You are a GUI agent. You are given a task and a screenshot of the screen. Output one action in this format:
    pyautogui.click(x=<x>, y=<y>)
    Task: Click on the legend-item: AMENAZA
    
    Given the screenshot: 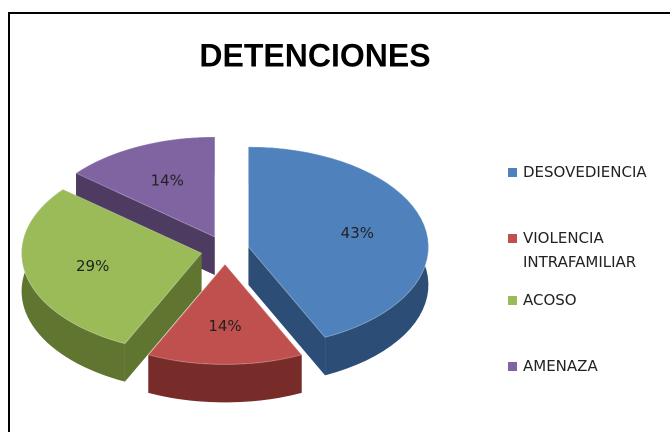 What is the action you would take?
    pyautogui.click(x=583, y=366)
    